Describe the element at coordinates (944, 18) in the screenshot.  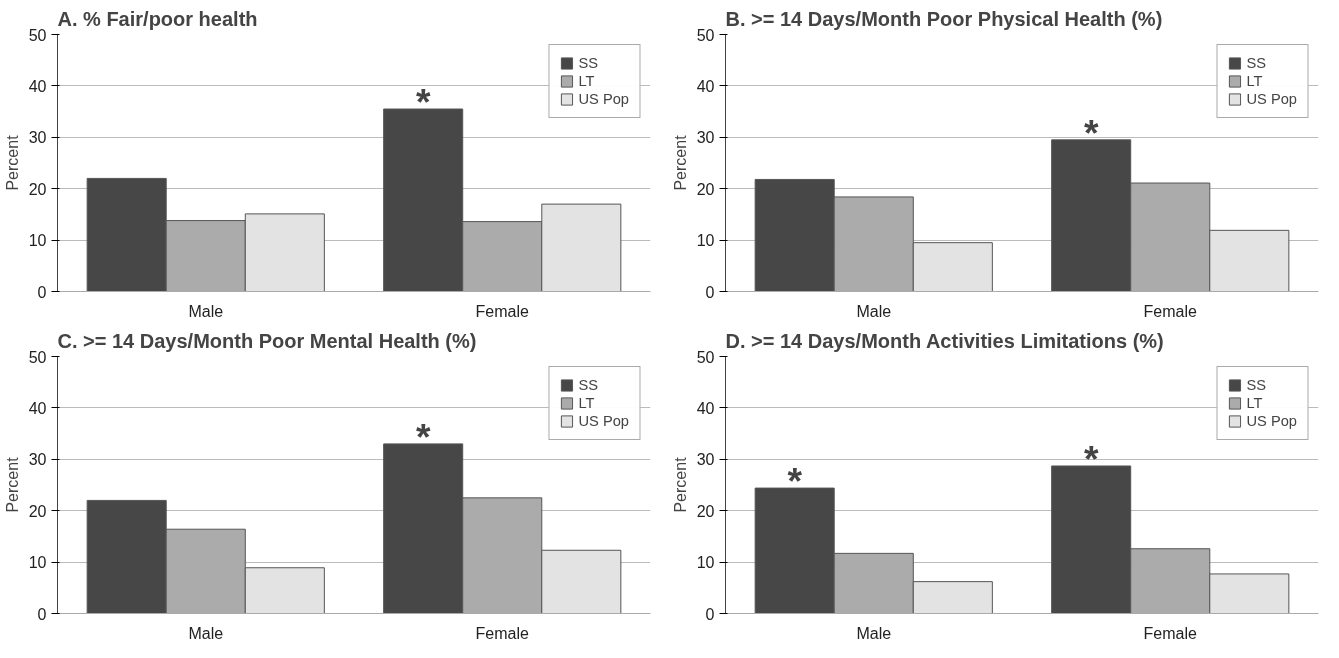
I see `chart-title: B. >= 14 Days/Month Poor Physical Health (%)` at that location.